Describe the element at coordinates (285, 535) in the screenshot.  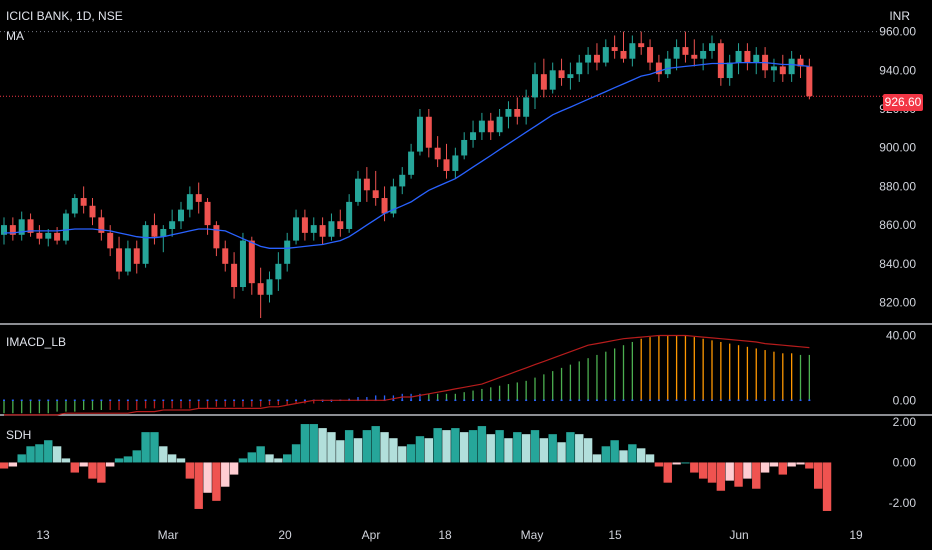
I see `time-axis-tick: 20` at that location.